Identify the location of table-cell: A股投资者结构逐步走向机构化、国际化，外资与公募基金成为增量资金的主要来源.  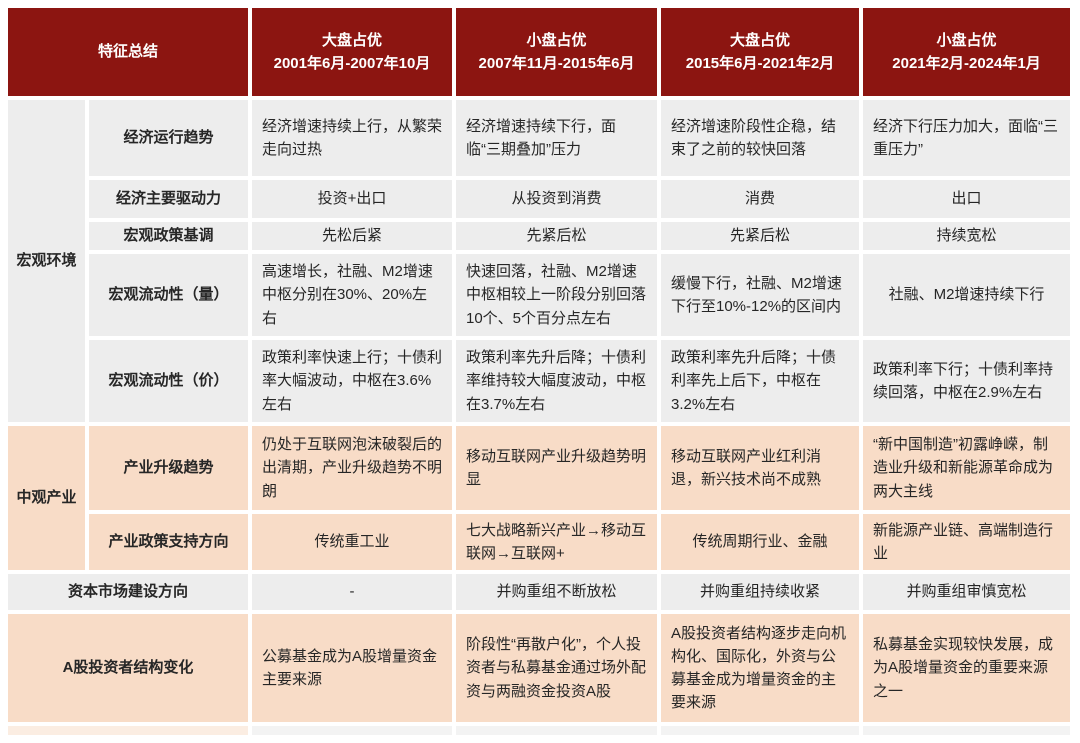
(760, 668).